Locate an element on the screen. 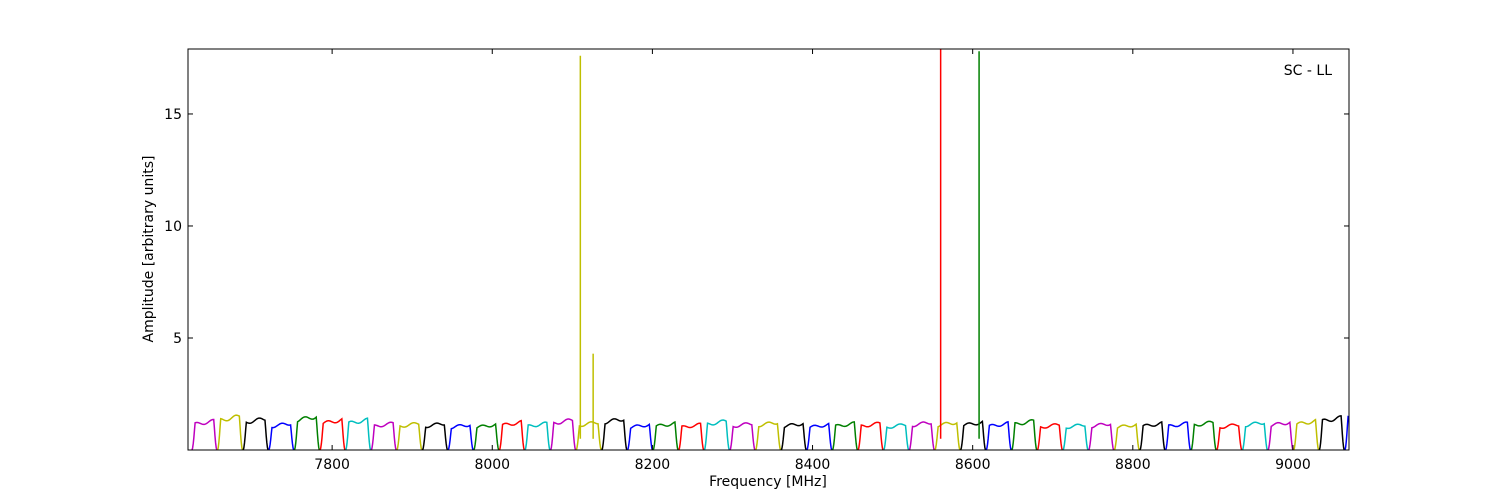 The height and width of the screenshot is (500, 1500). x-tick-label: 8400 is located at coordinates (813, 465).